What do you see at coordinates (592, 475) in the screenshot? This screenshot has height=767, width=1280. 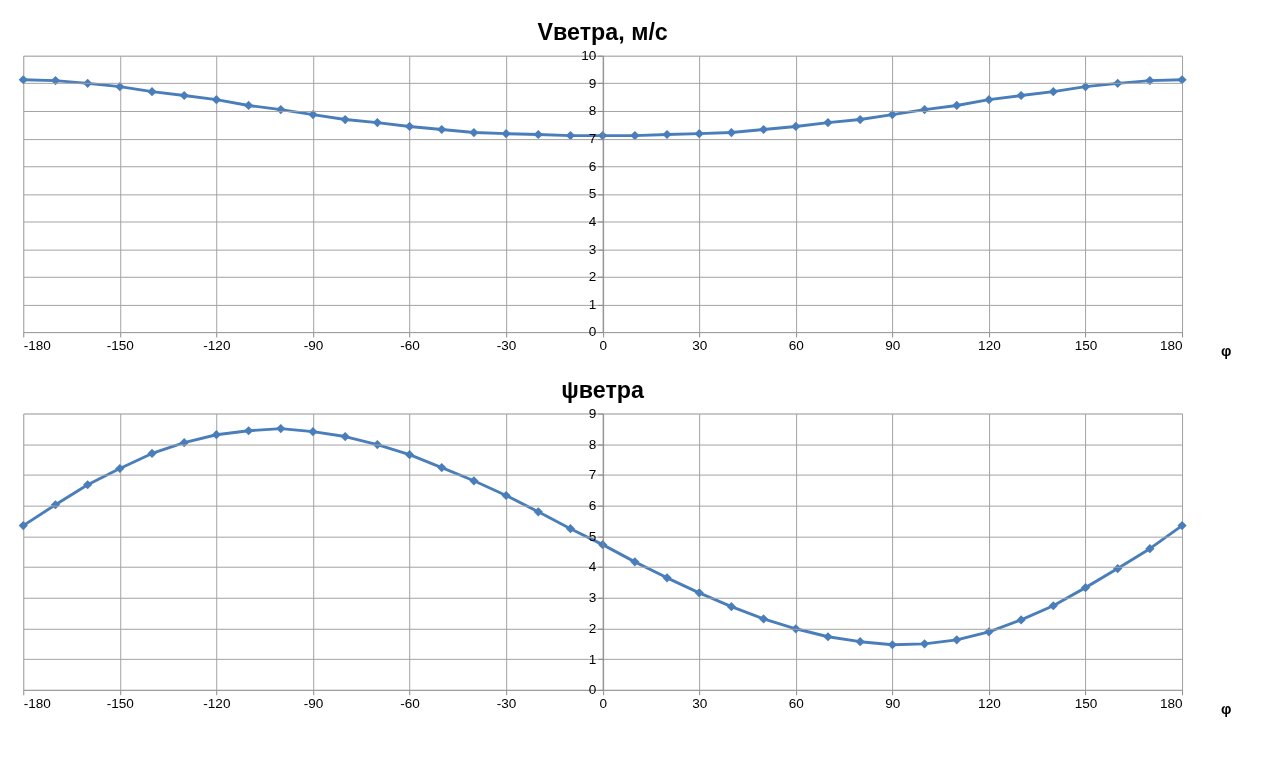 I see `y-tick-label: 7` at bounding box center [592, 475].